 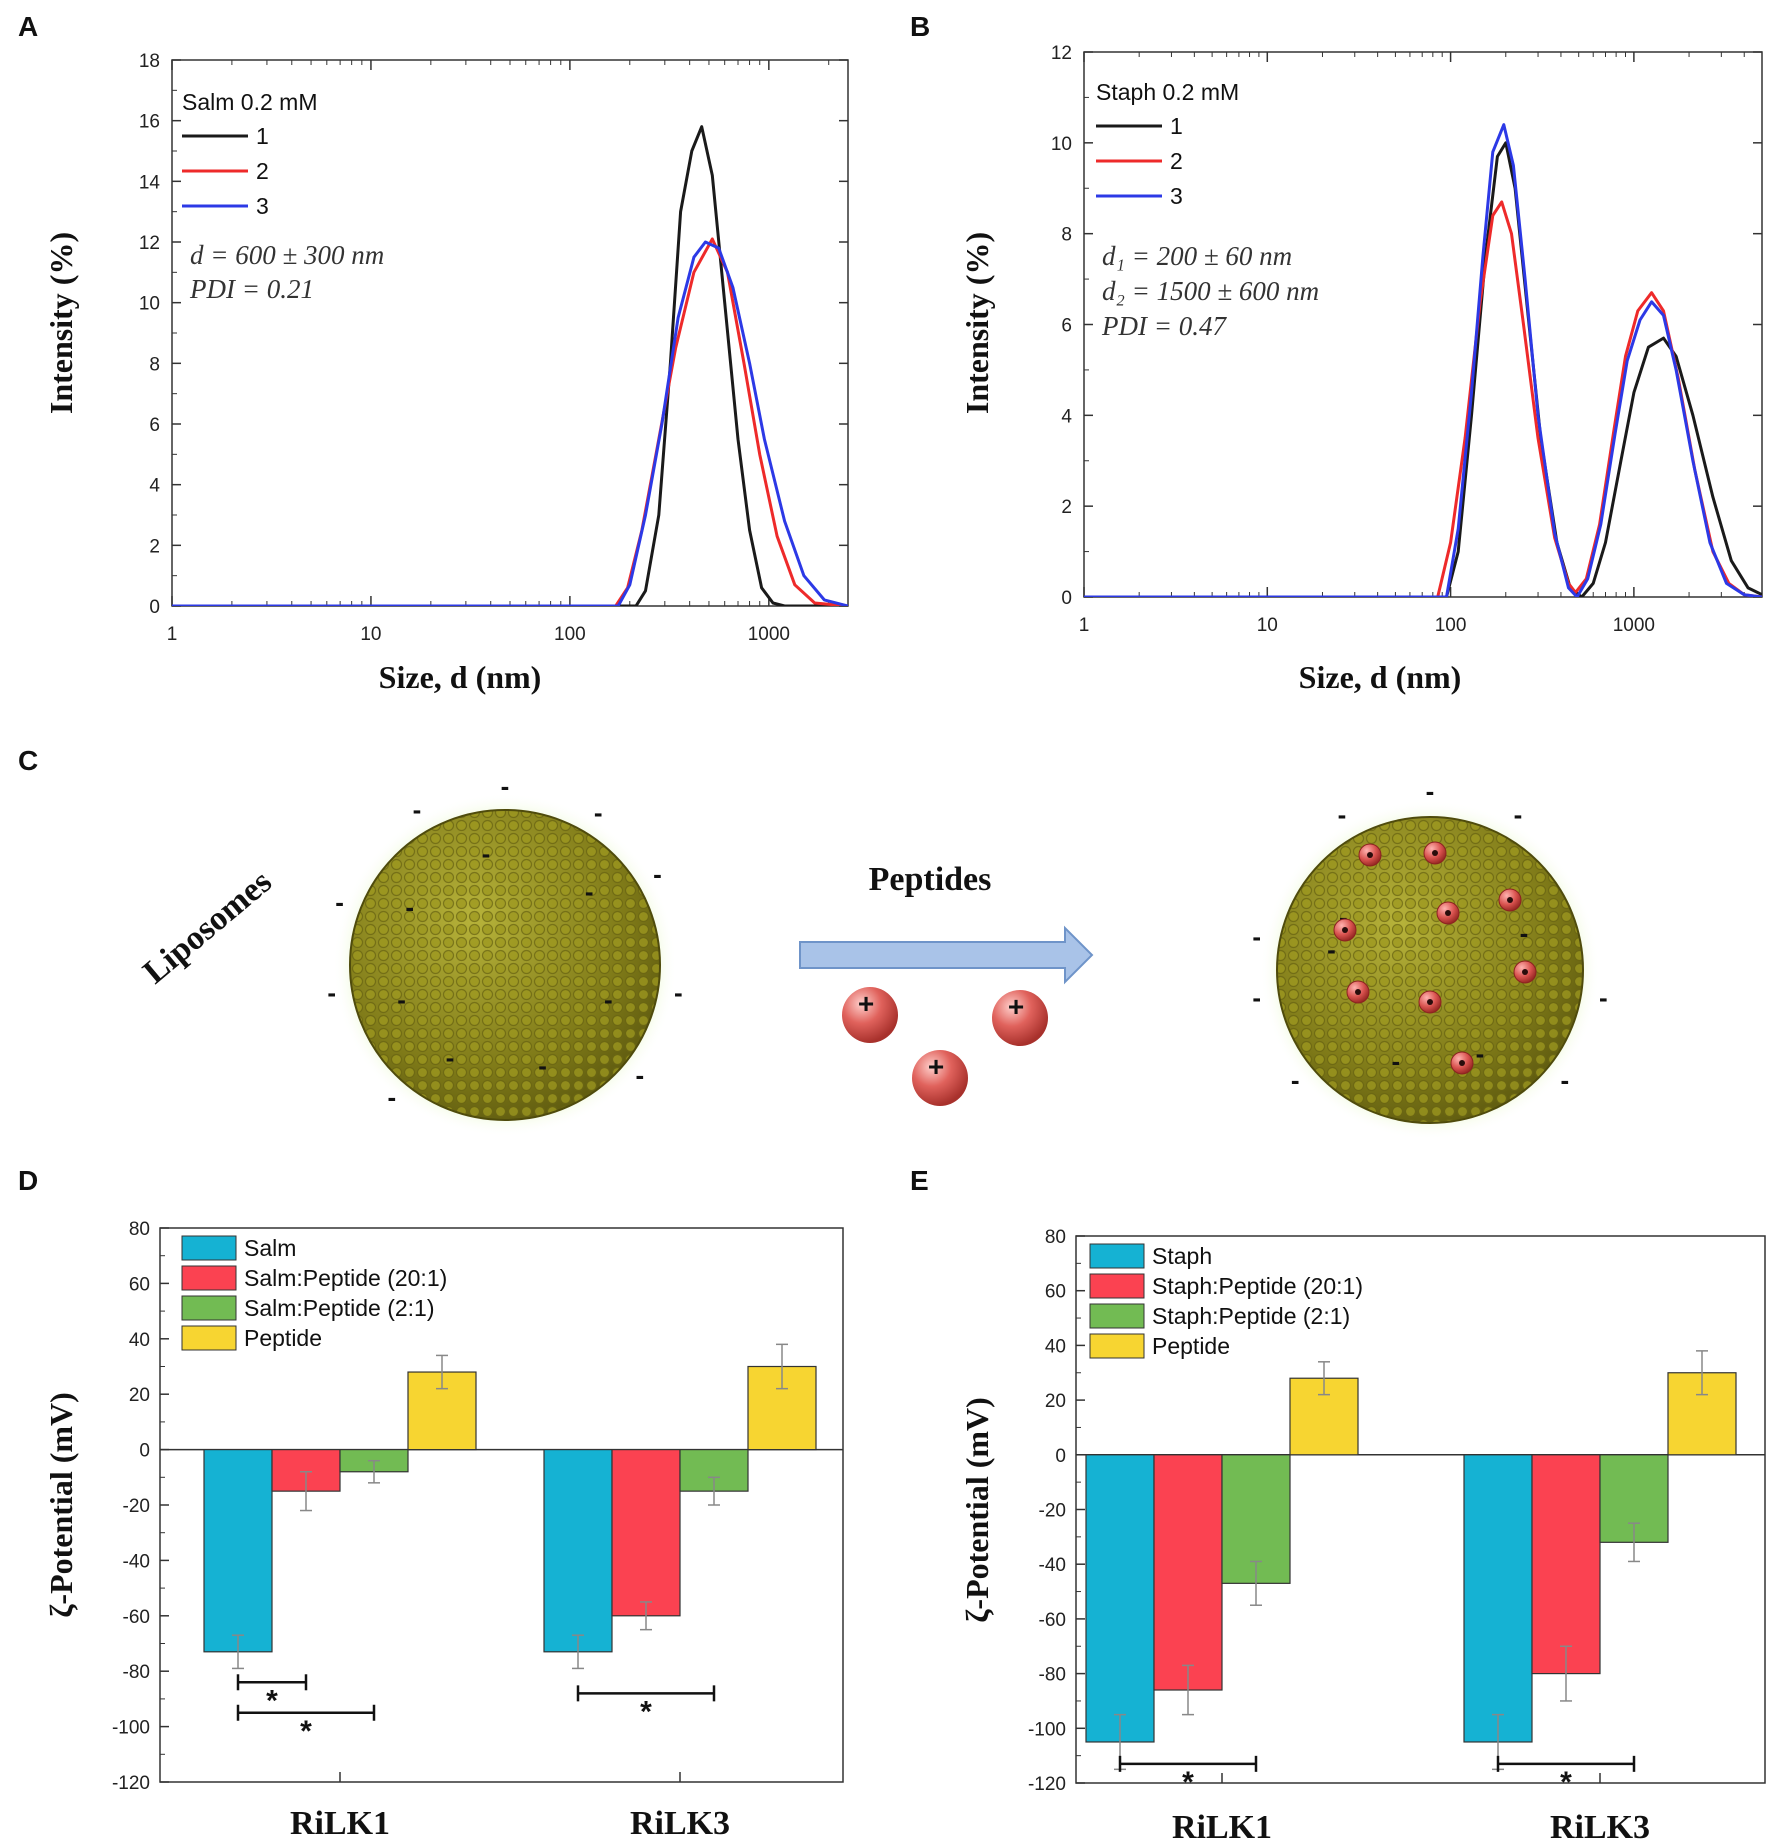 What do you see at coordinates (150, 182) in the screenshot?
I see `y-tick-label: 14` at bounding box center [150, 182].